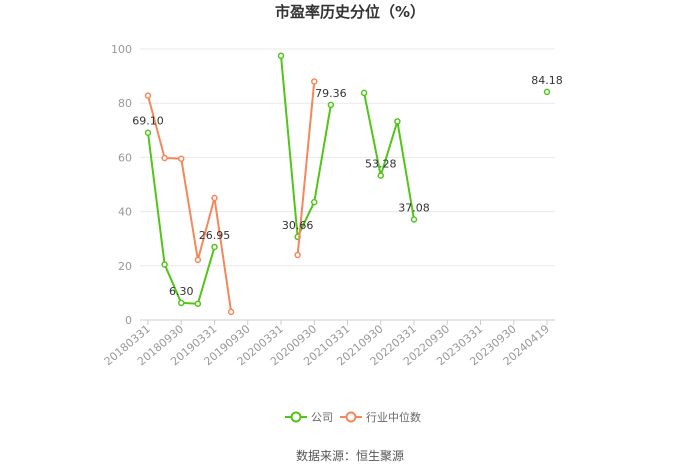 Image resolution: width=700 pixels, height=473 pixels. I want to click on data-label: 37.08, so click(414, 208).